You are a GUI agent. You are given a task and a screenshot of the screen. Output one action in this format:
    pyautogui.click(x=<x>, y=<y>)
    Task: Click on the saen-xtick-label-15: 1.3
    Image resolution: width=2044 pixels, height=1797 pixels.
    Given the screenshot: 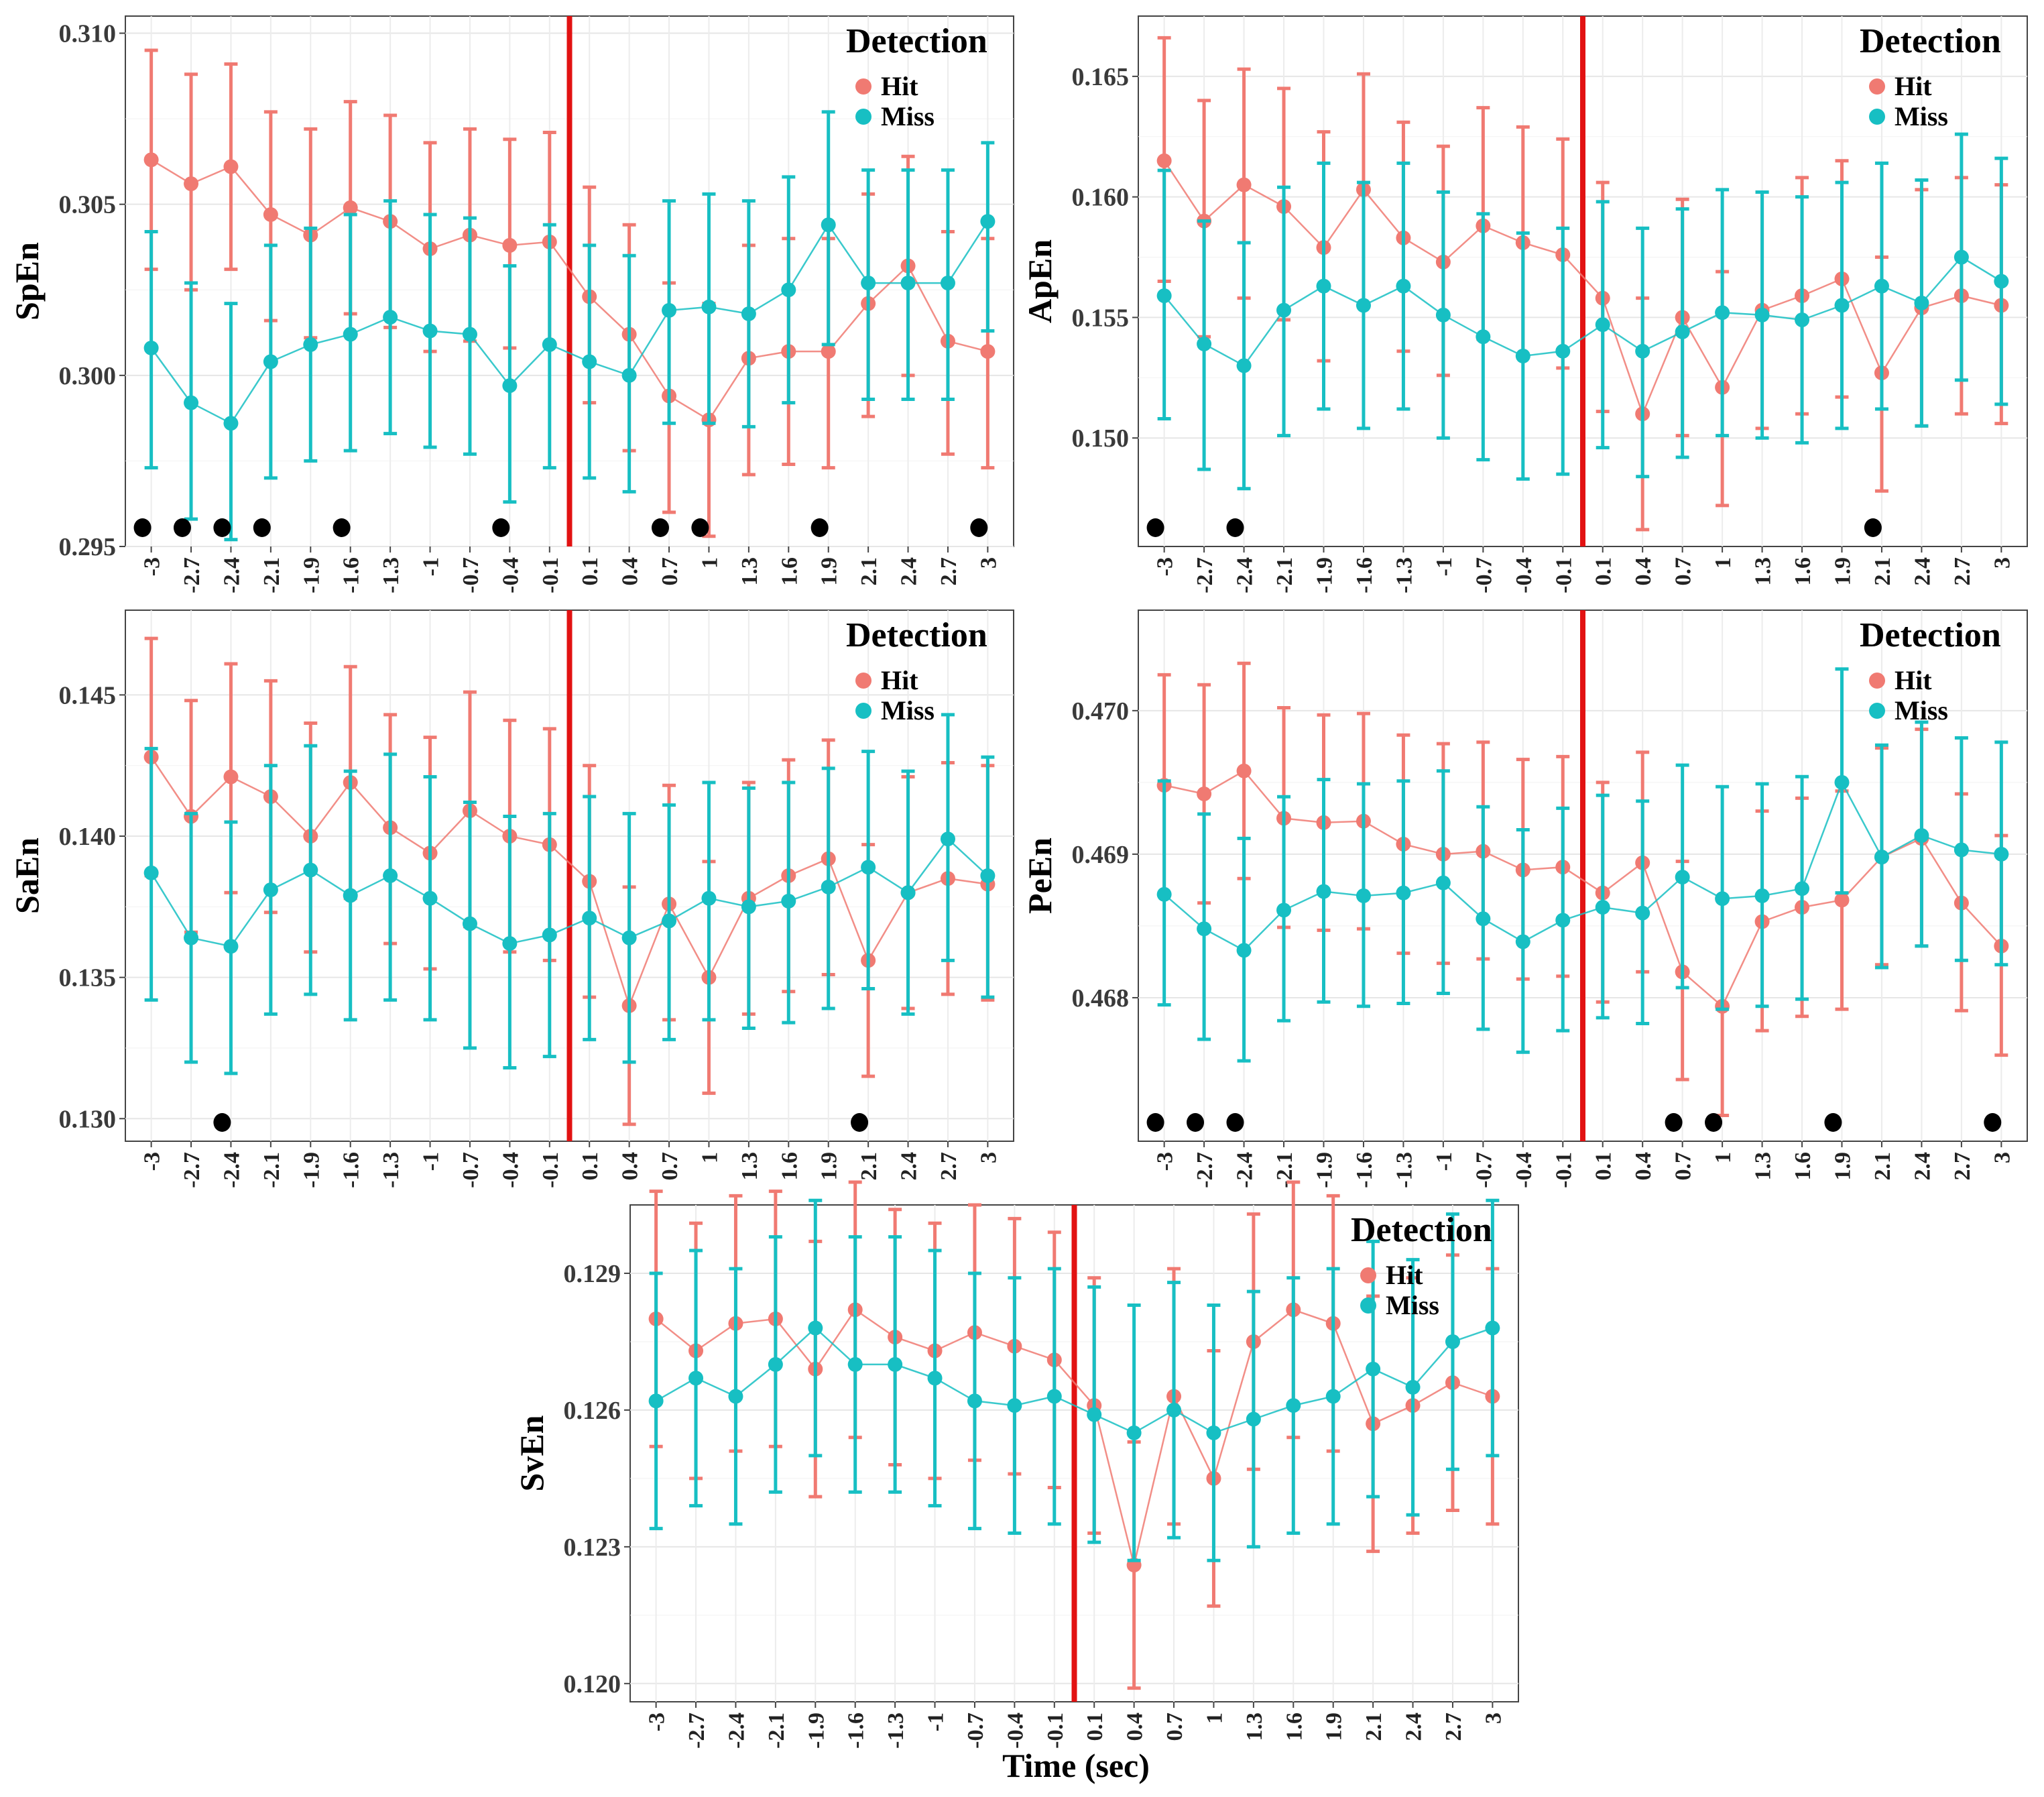 What is the action you would take?
    pyautogui.click(x=749, y=1167)
    